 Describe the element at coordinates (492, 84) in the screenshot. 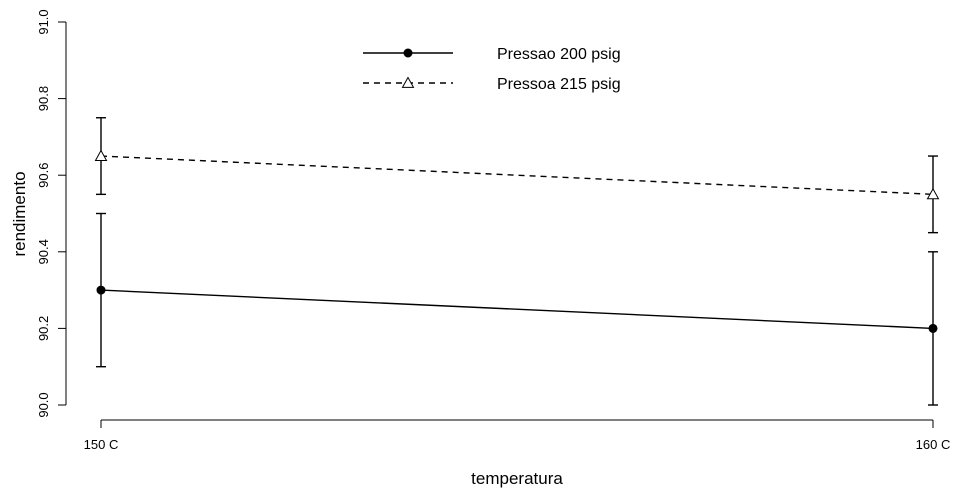

I see `legend-item-2: Pressoa 215 psig` at that location.